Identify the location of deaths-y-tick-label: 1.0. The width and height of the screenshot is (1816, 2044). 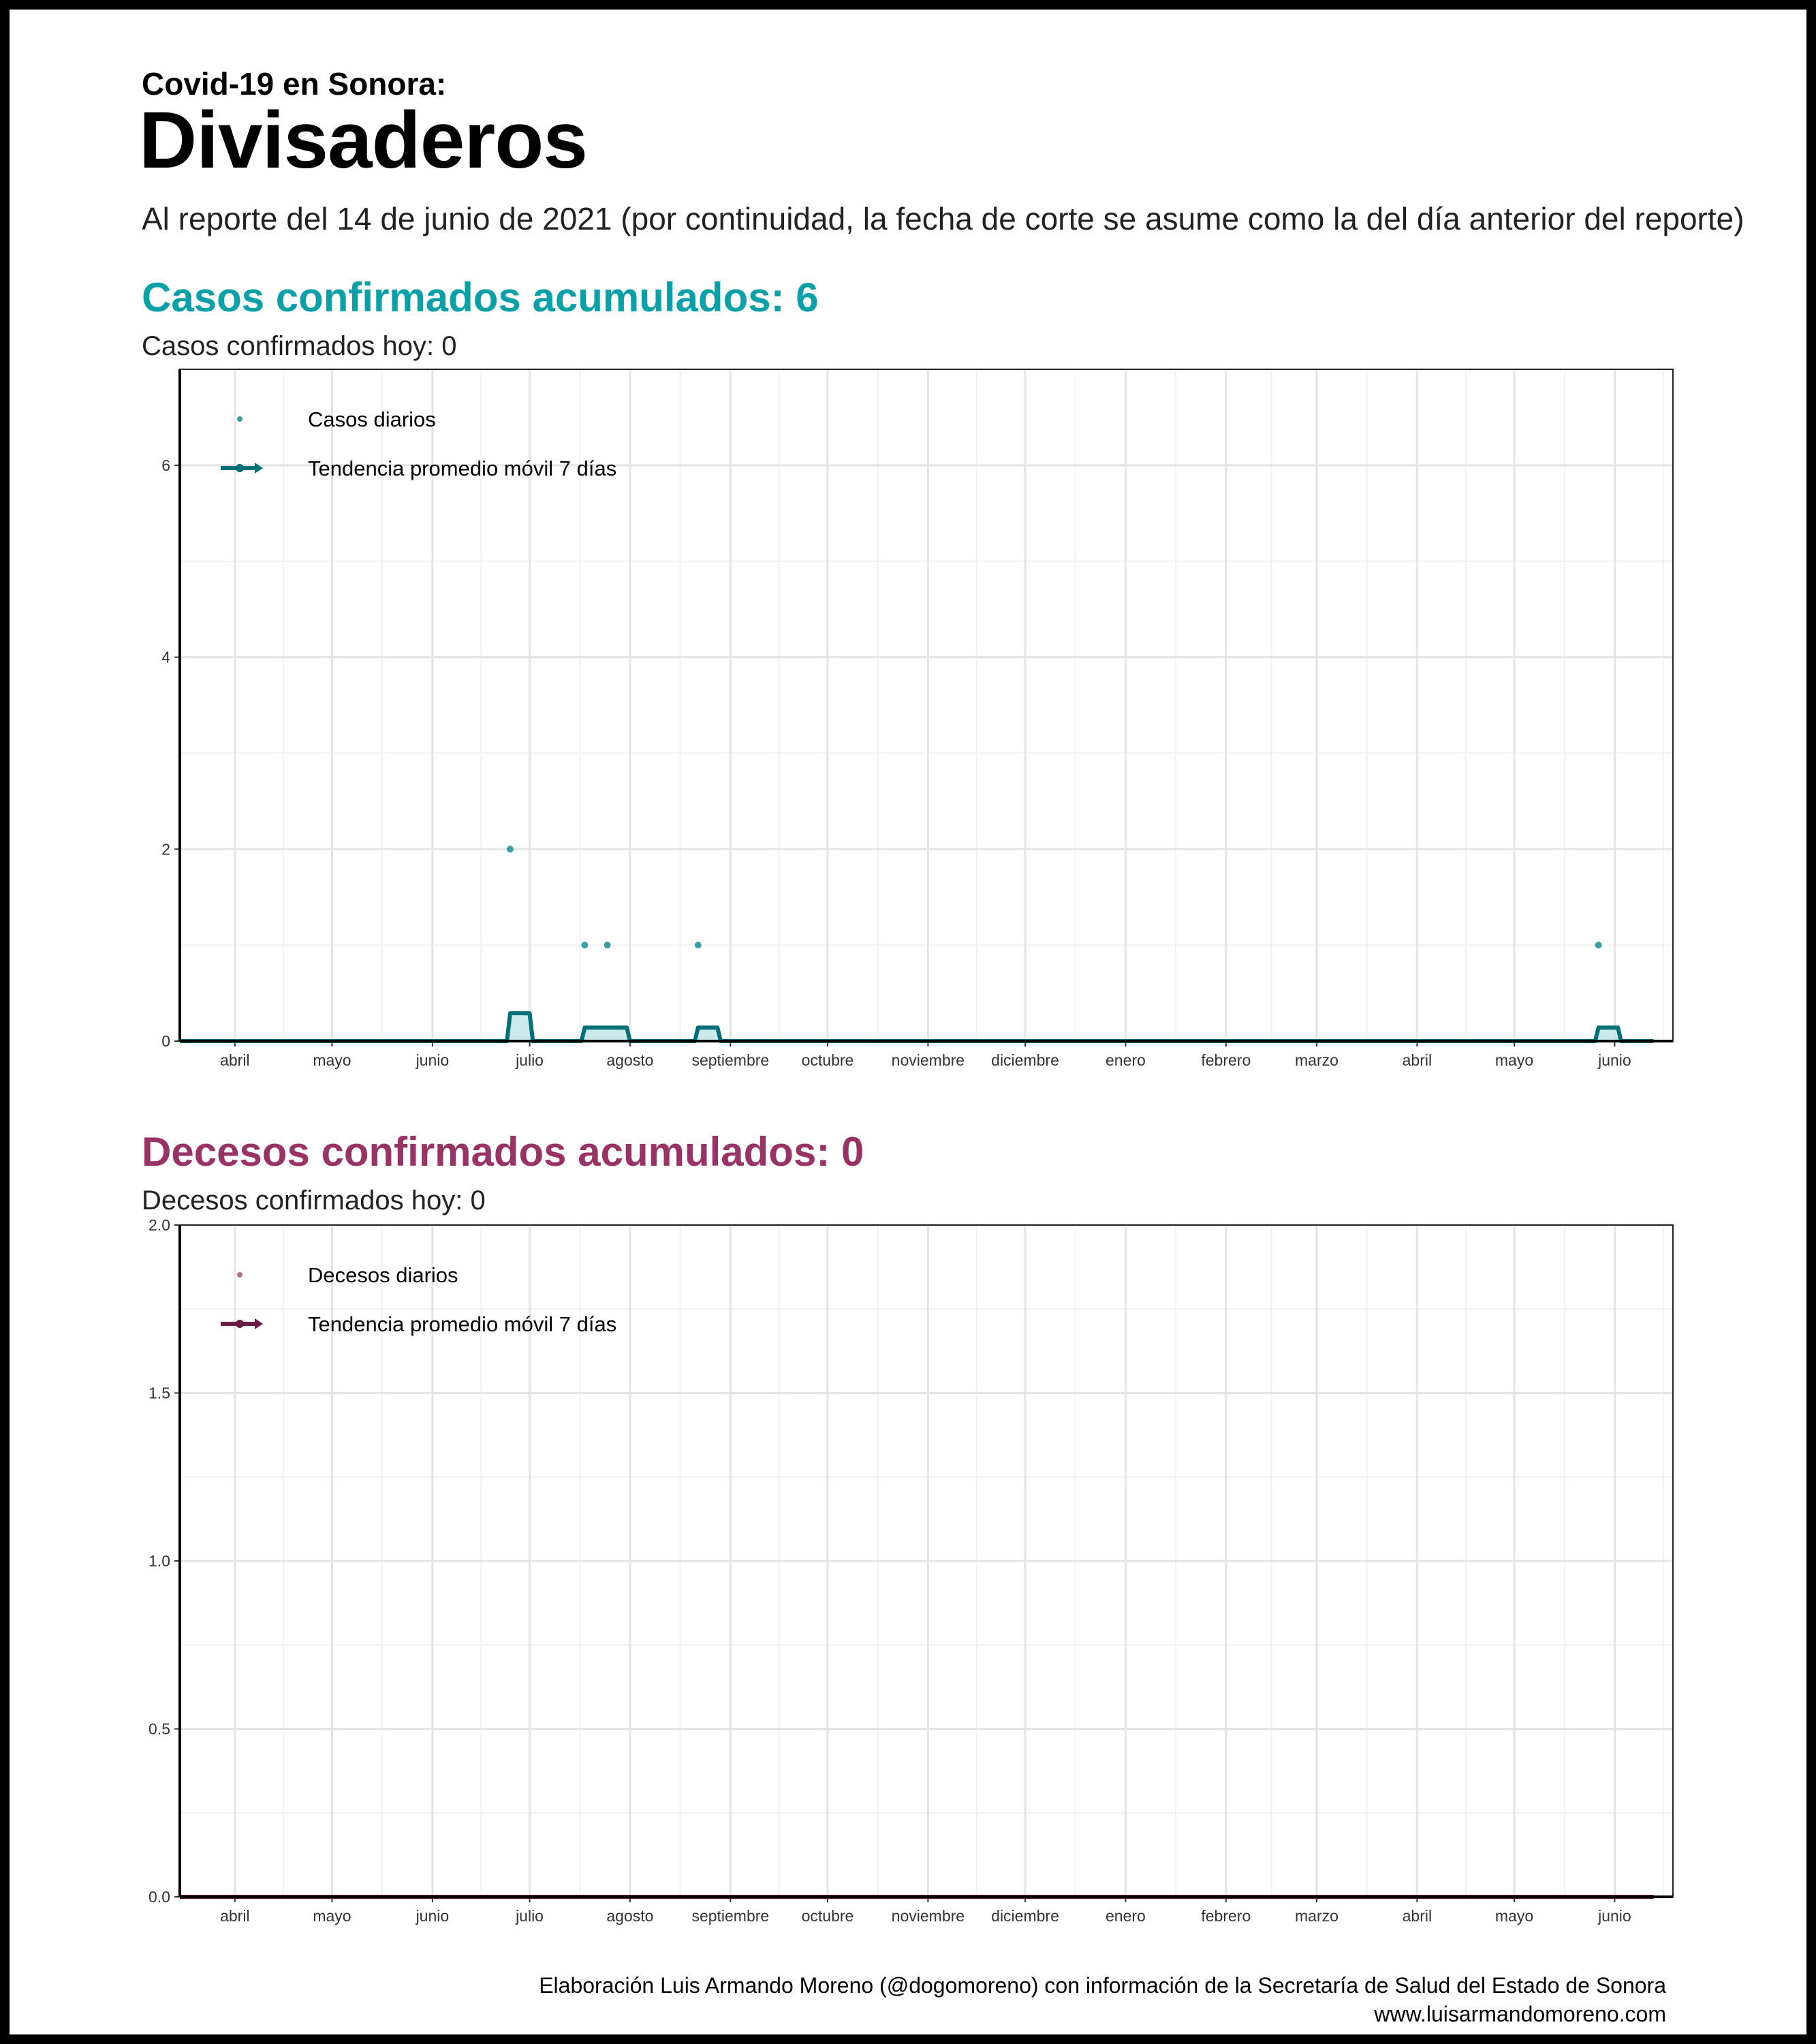
(159, 1561).